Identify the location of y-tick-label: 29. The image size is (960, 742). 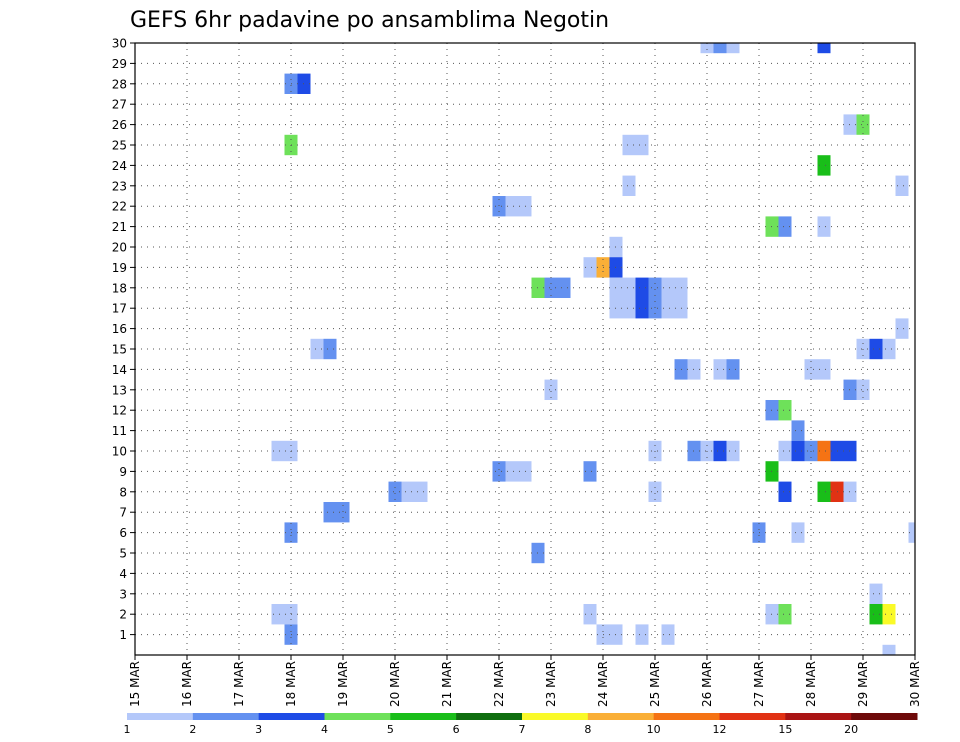
(119, 64).